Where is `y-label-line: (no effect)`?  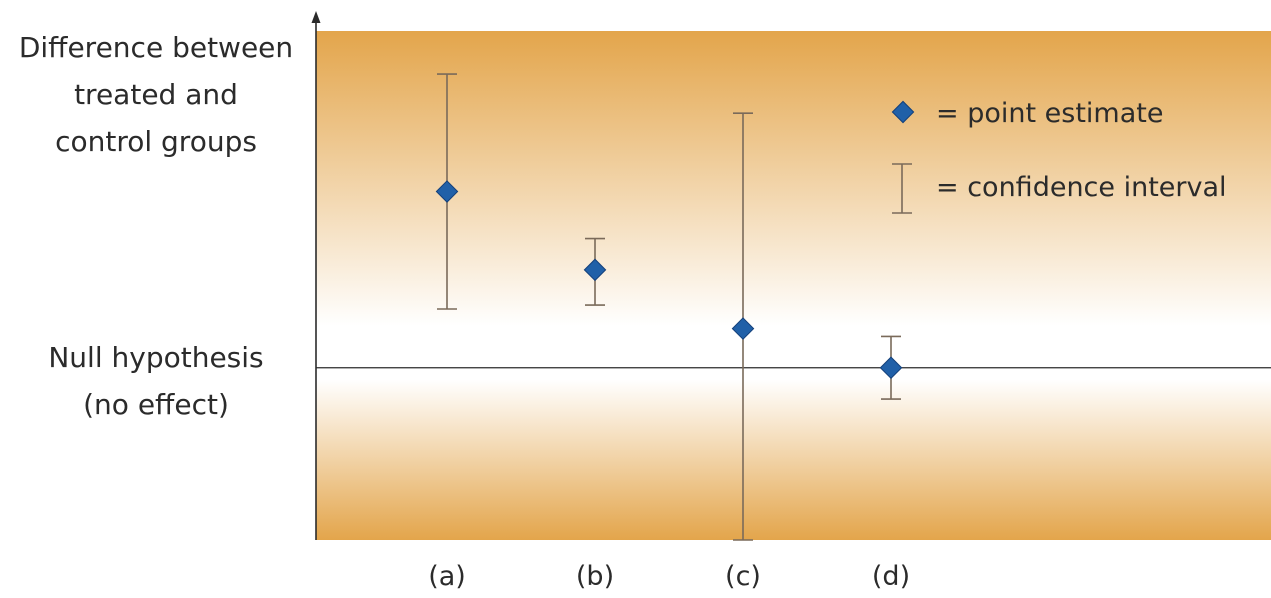 y-label-line: (no effect) is located at coordinates (156, 404).